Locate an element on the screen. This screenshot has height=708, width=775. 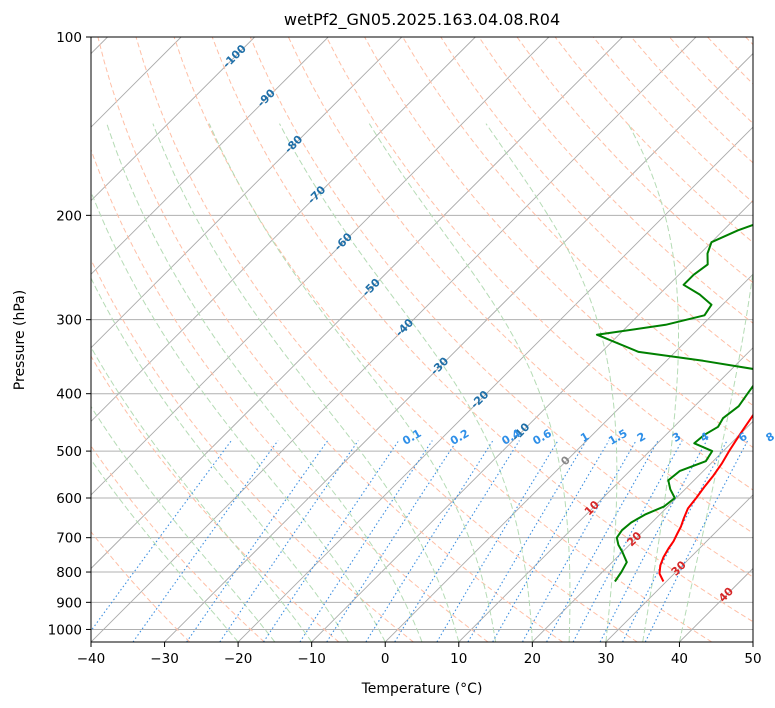
isotherm-label: -100 is located at coordinates (234, 56).